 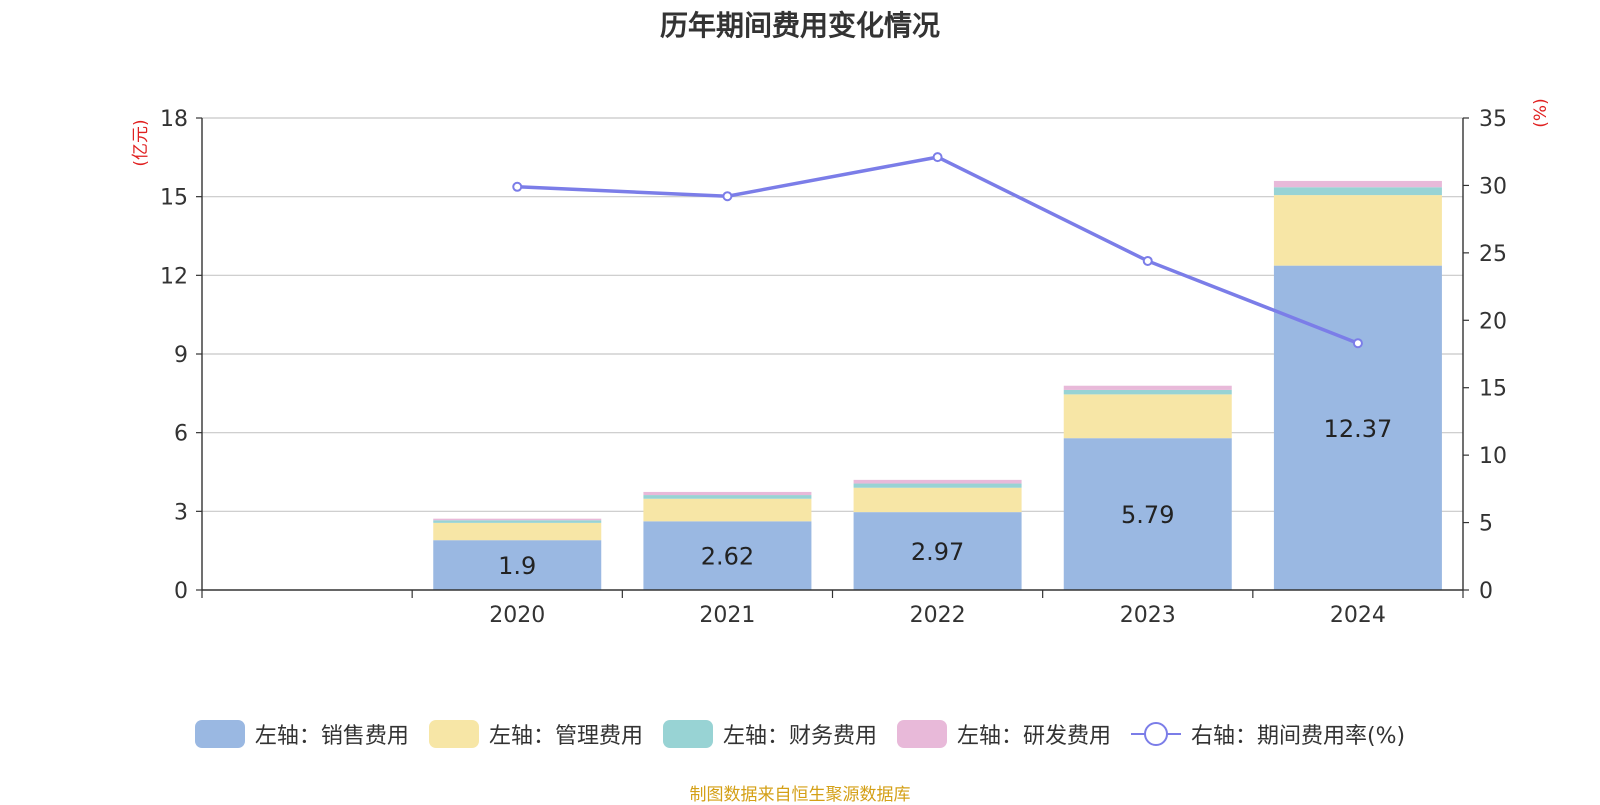 What do you see at coordinates (799, 25) in the screenshot?
I see `chart-title: 历年期间费用变化情况` at bounding box center [799, 25].